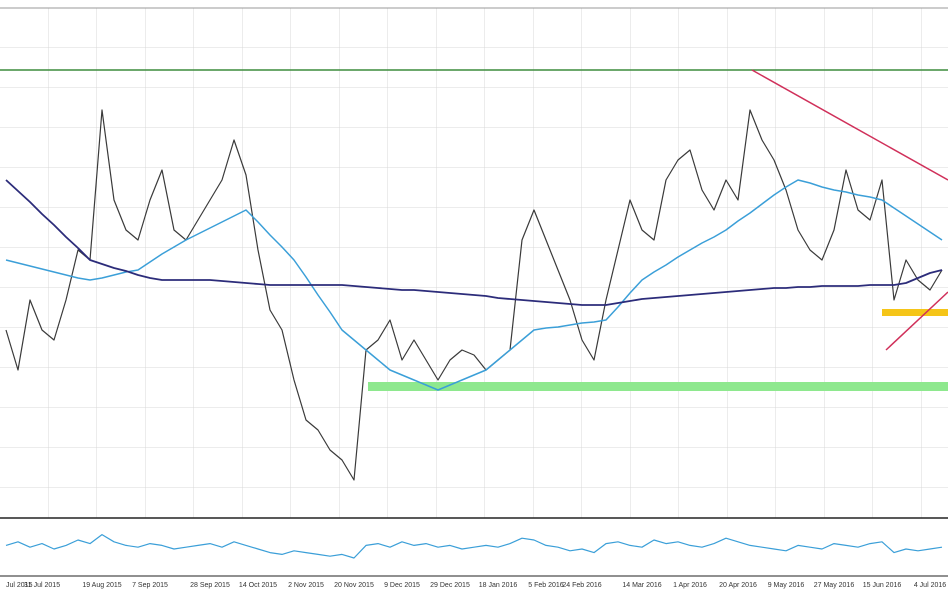 Image resolution: width=948 pixels, height=593 pixels. What do you see at coordinates (402, 585) in the screenshot?
I see `x-tick-label: 9 Dec 2015` at bounding box center [402, 585].